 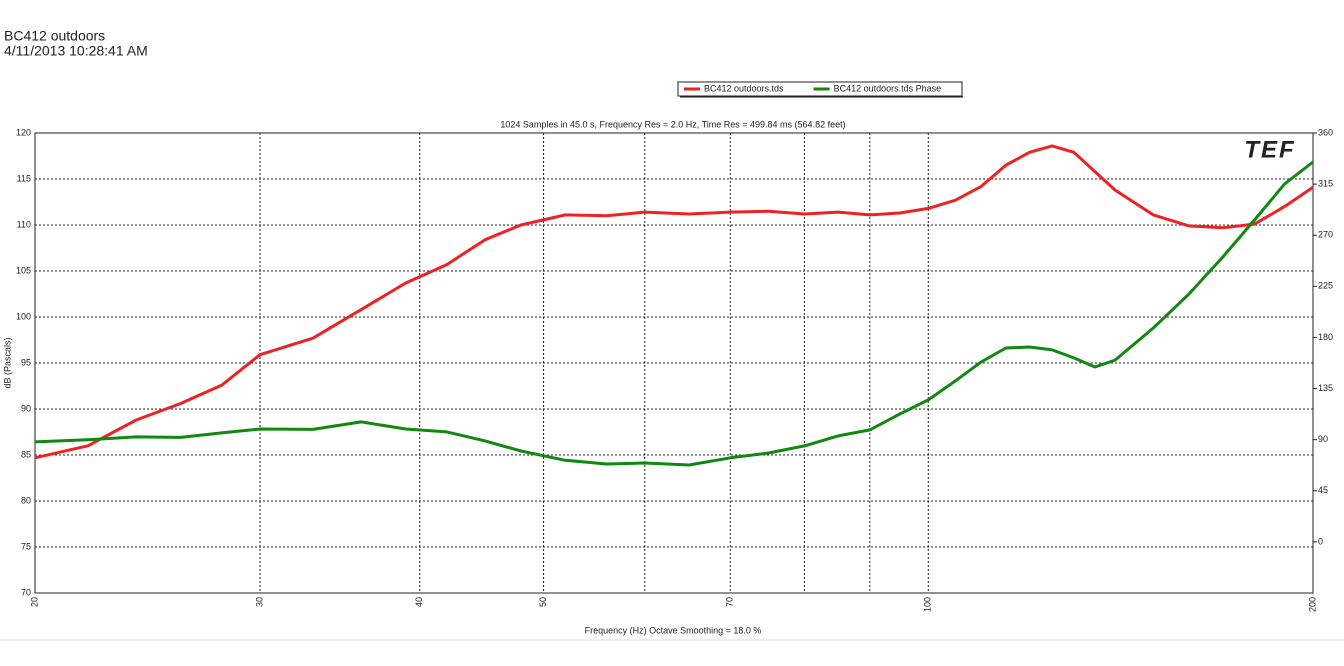 I want to click on y2-tick-label: 225, so click(x=1325, y=286).